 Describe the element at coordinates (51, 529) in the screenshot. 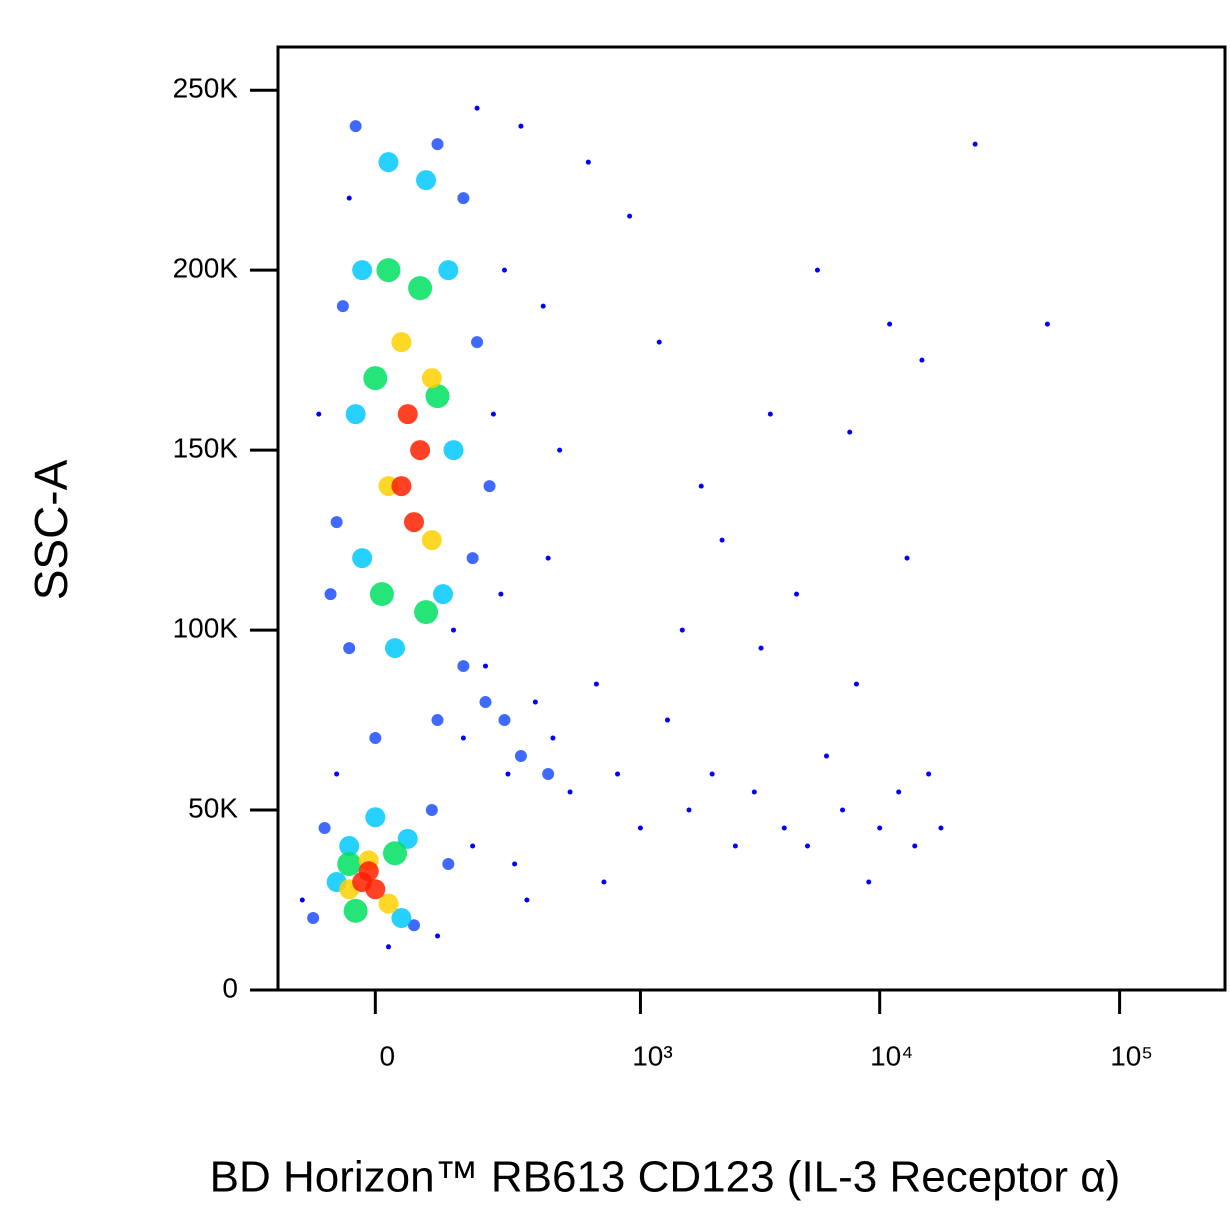

I see `y-axis-label: SSC-A` at that location.